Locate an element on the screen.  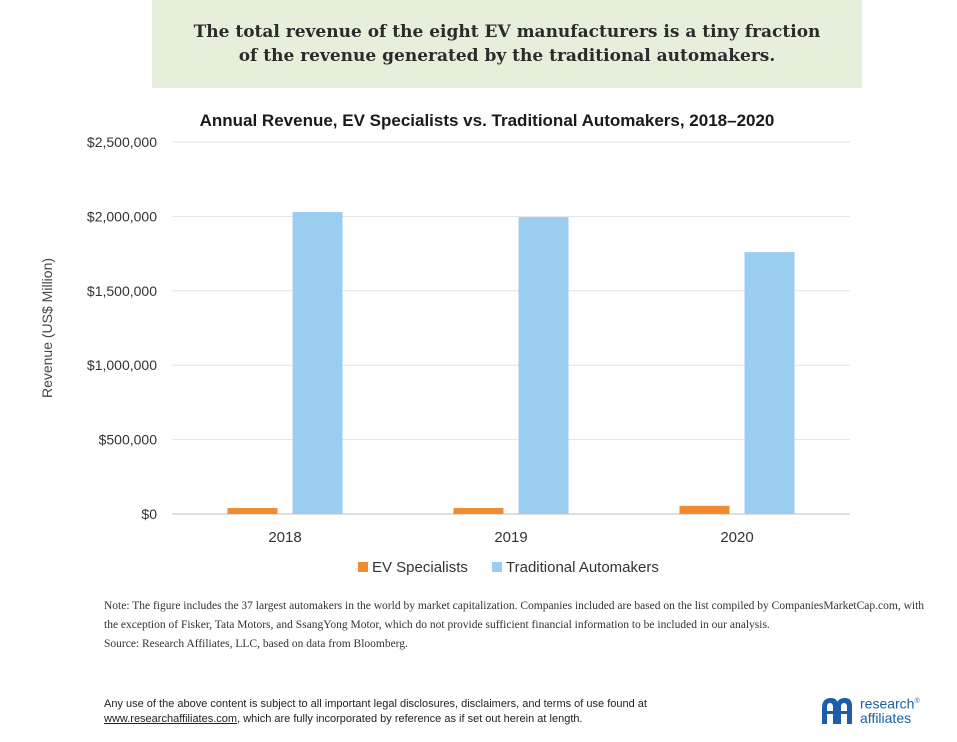
research-affiliates-logo: research® affiliates is located at coordinates (870, 710).